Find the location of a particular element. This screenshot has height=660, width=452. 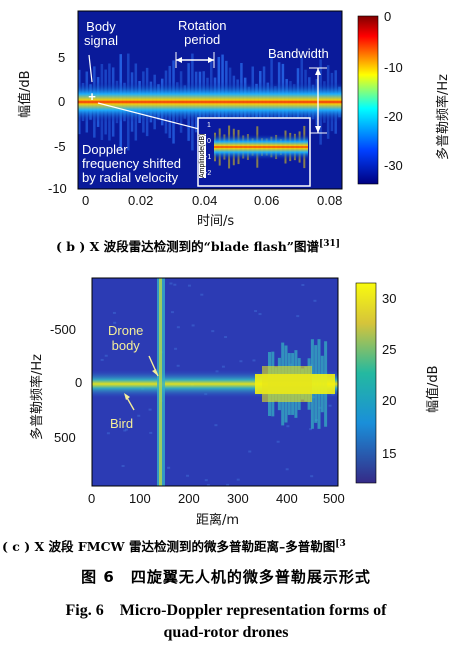

c-xtick-300: 300 is located at coordinates (238, 498).